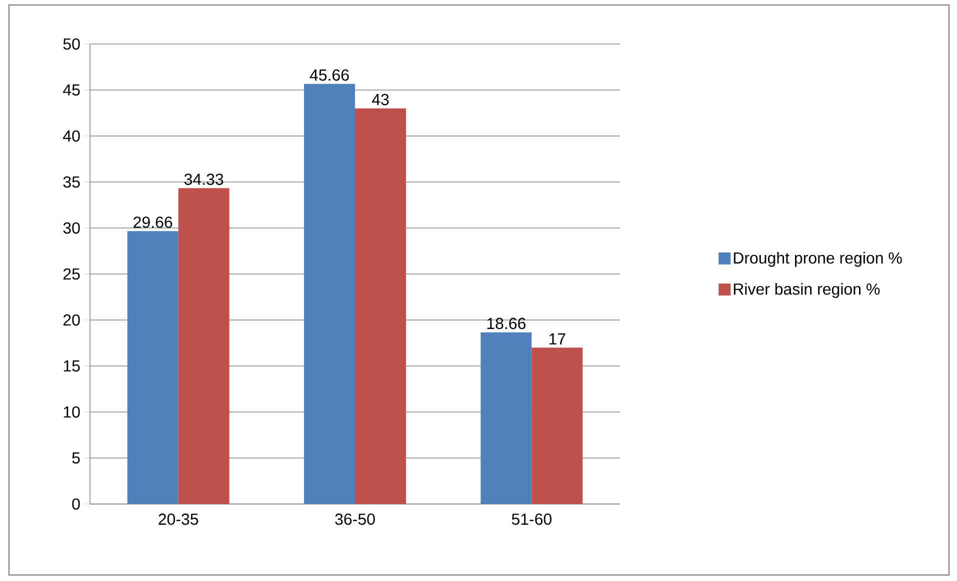 The width and height of the screenshot is (957, 581). Describe the element at coordinates (532, 519) in the screenshot. I see `x-tick-label: 51-60` at that location.